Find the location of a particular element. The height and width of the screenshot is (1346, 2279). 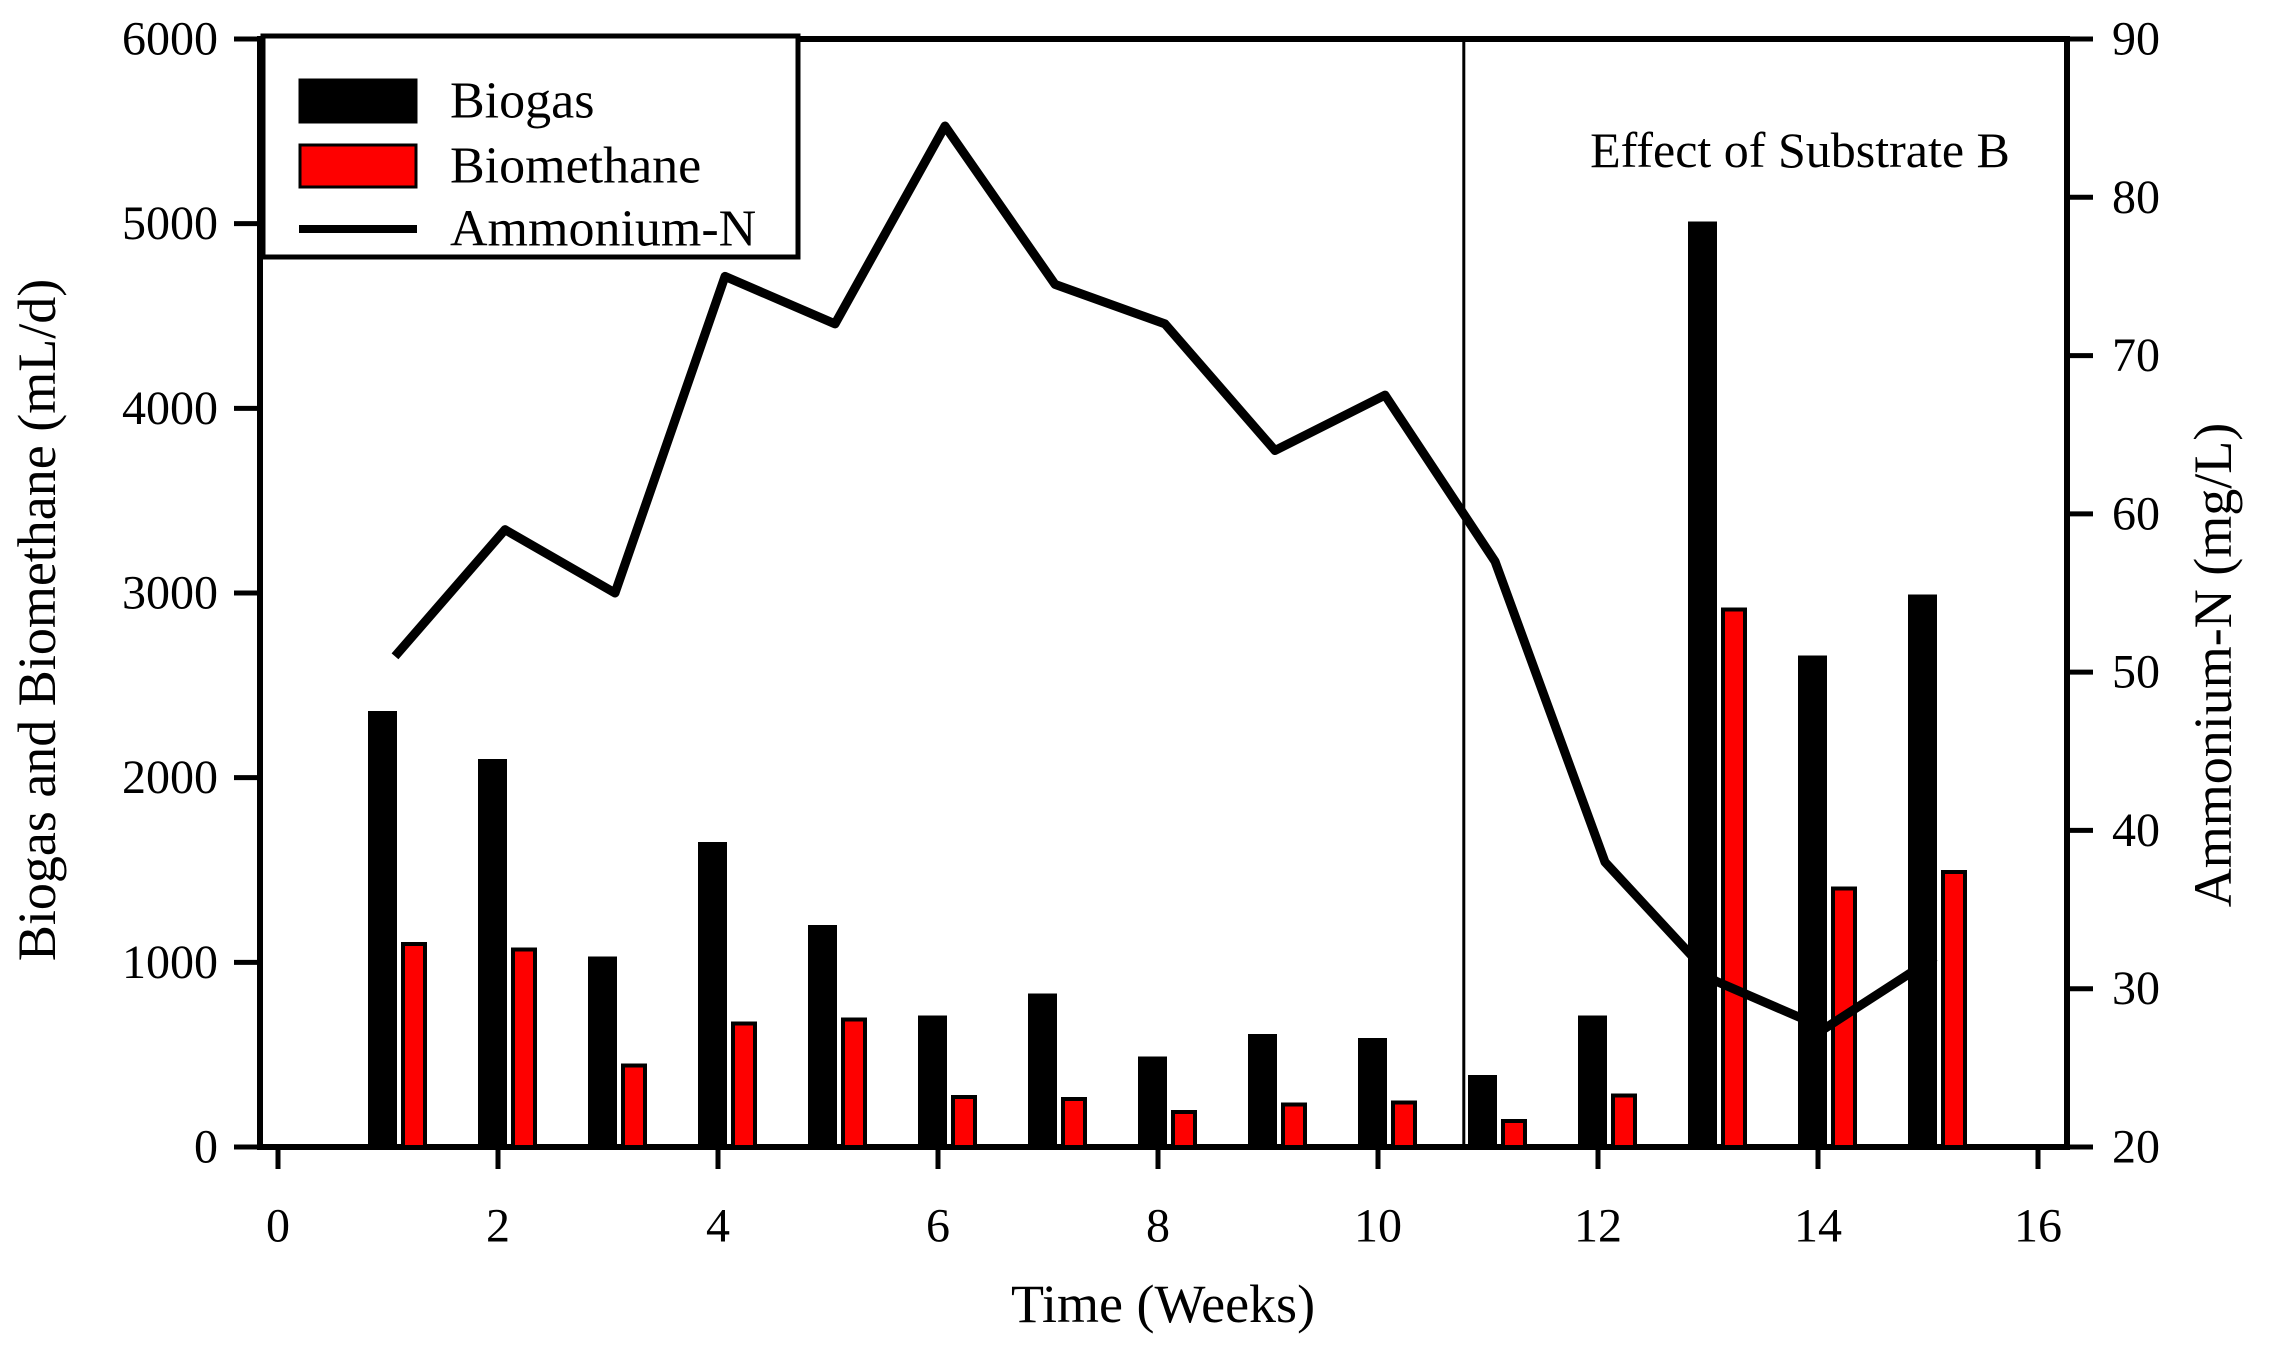

left-axis-ticks: 0 1000 2000 3000 4000 5000 6000 is located at coordinates (191, 593).